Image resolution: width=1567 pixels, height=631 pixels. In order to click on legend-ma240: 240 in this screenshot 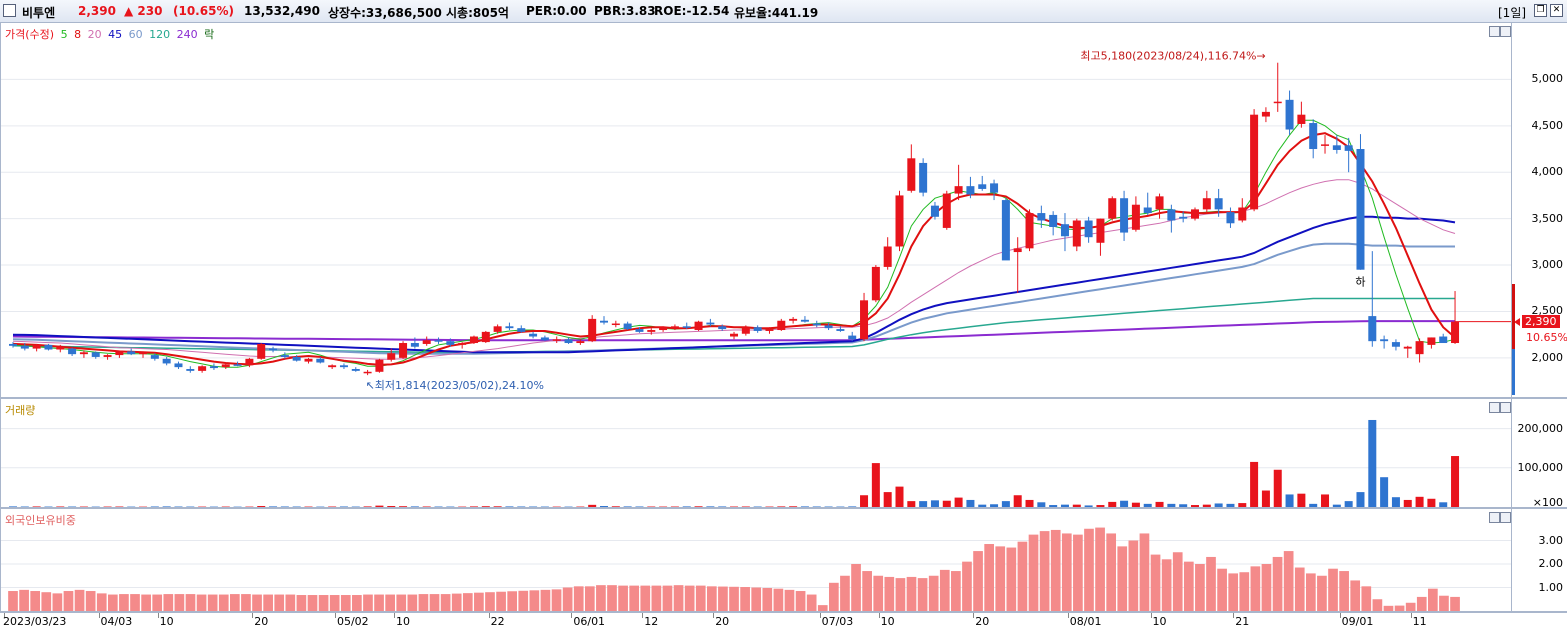, I will do `click(187, 34)`.